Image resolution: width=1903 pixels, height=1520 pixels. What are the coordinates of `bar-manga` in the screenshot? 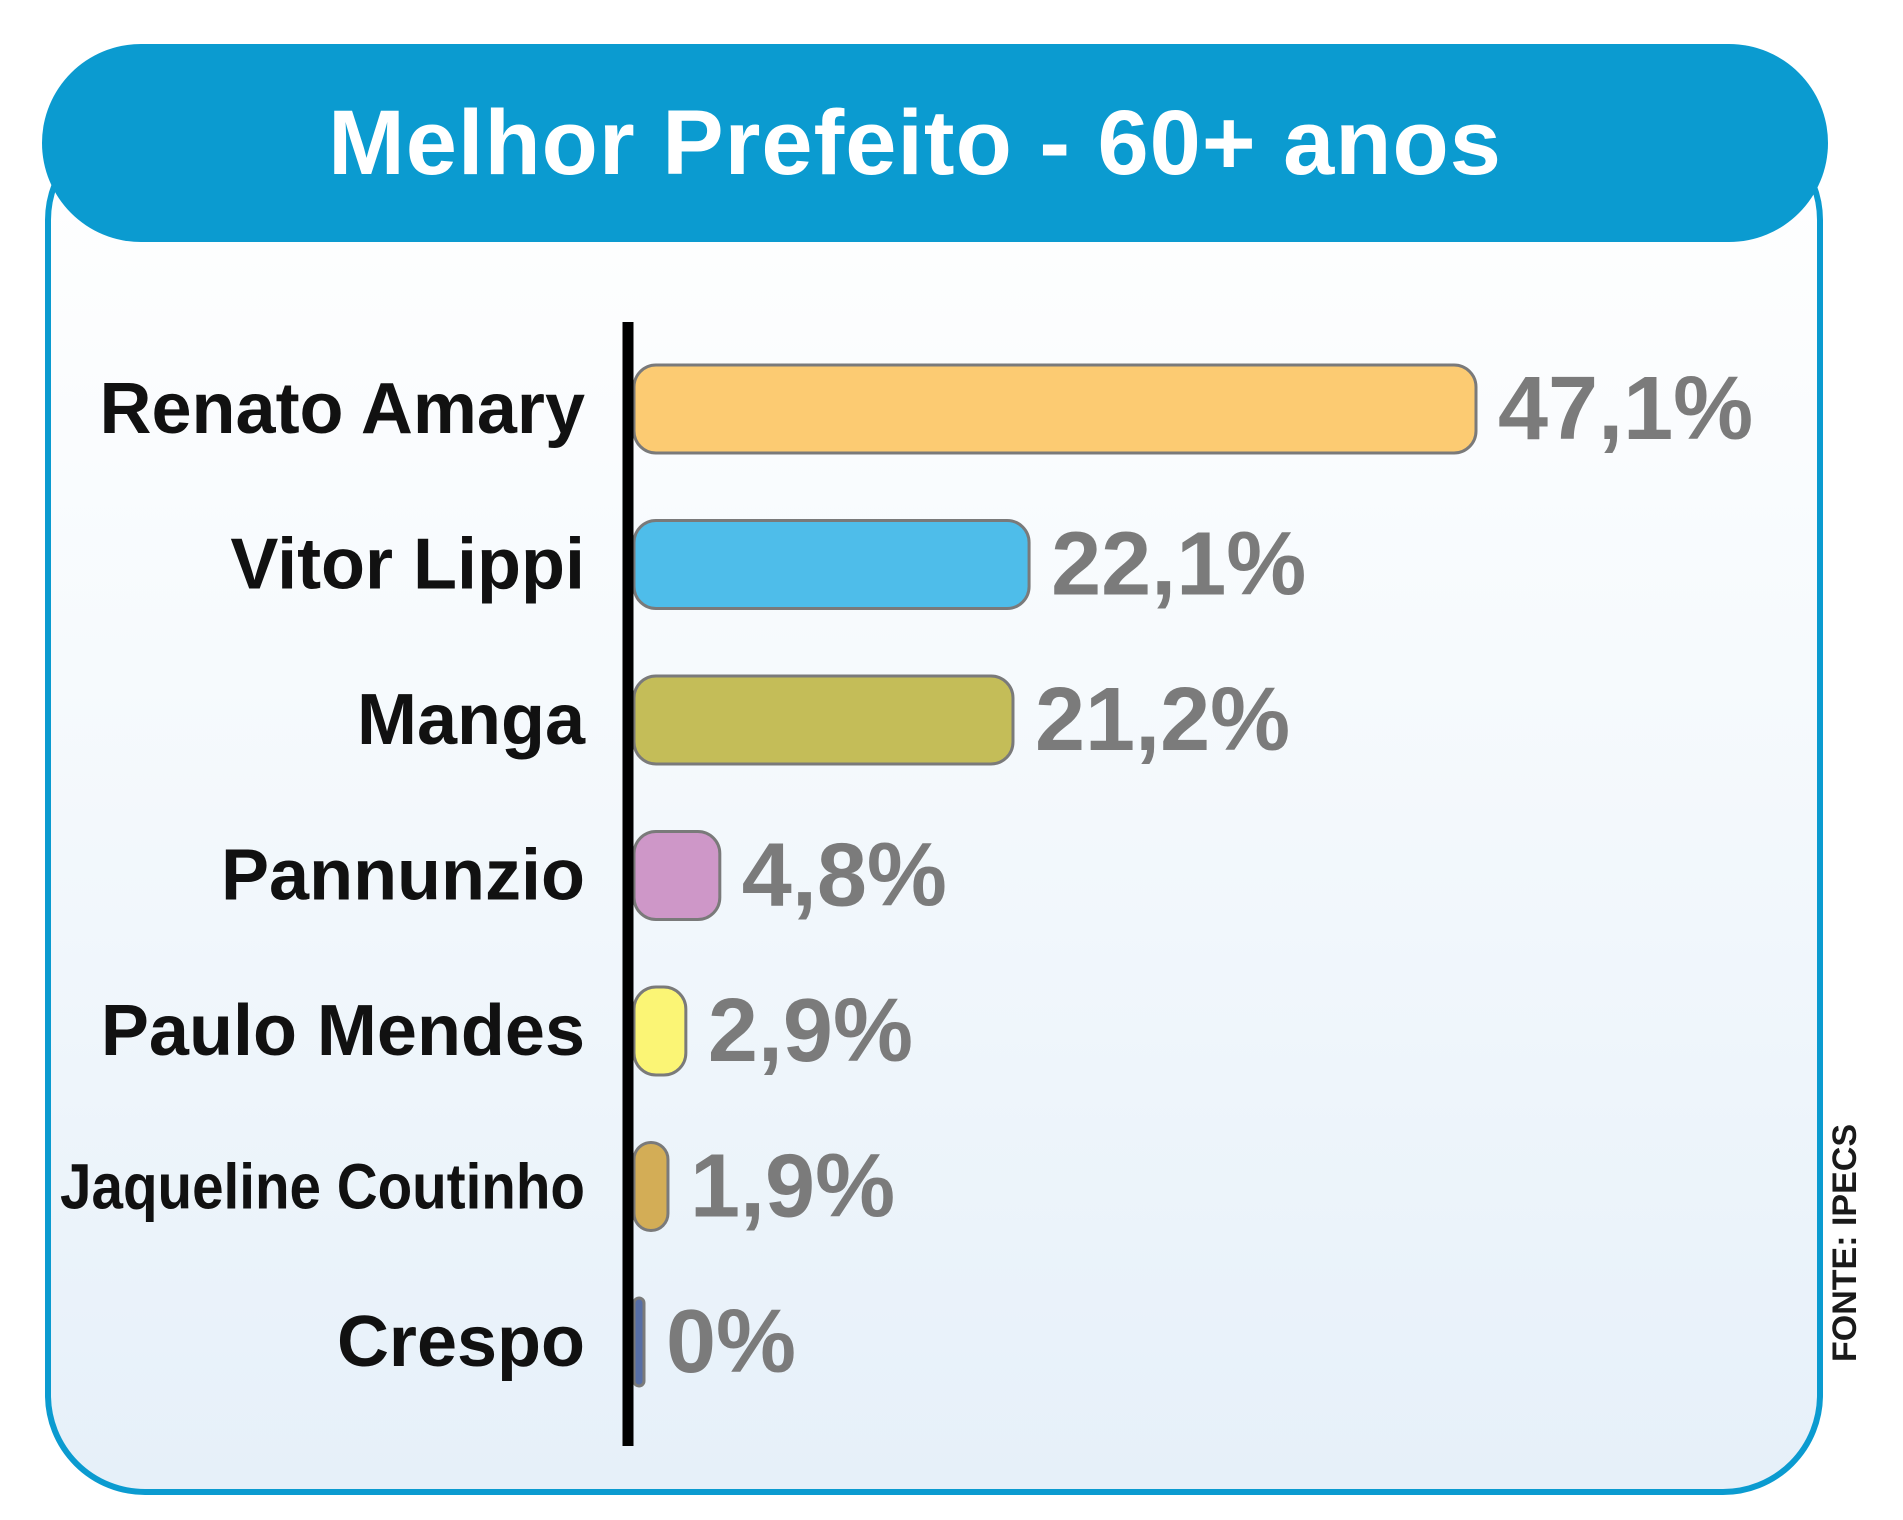 It's located at (823, 720).